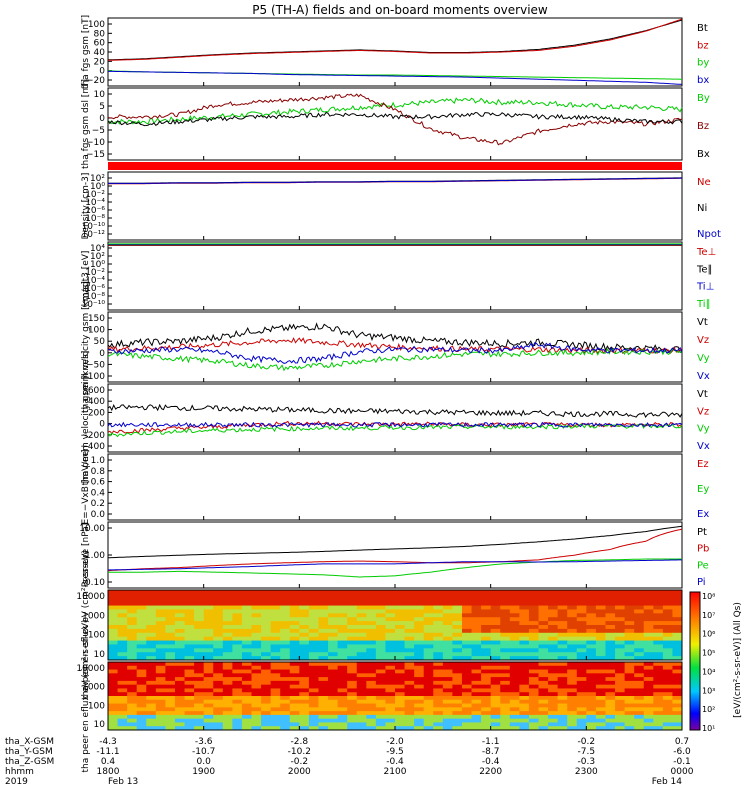  Describe the element at coordinates (100, 95) in the screenshot. I see `ytick-label: 10` at that location.